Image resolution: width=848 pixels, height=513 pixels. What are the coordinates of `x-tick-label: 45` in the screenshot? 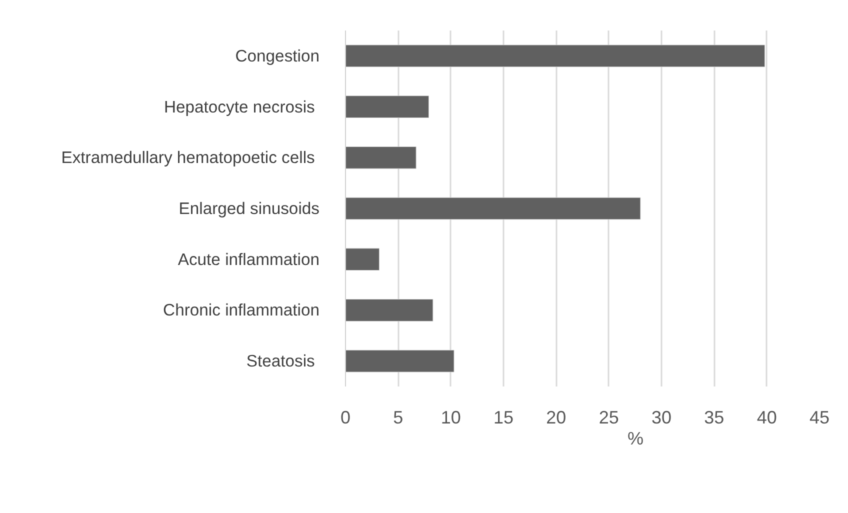 It's located at (819, 418).